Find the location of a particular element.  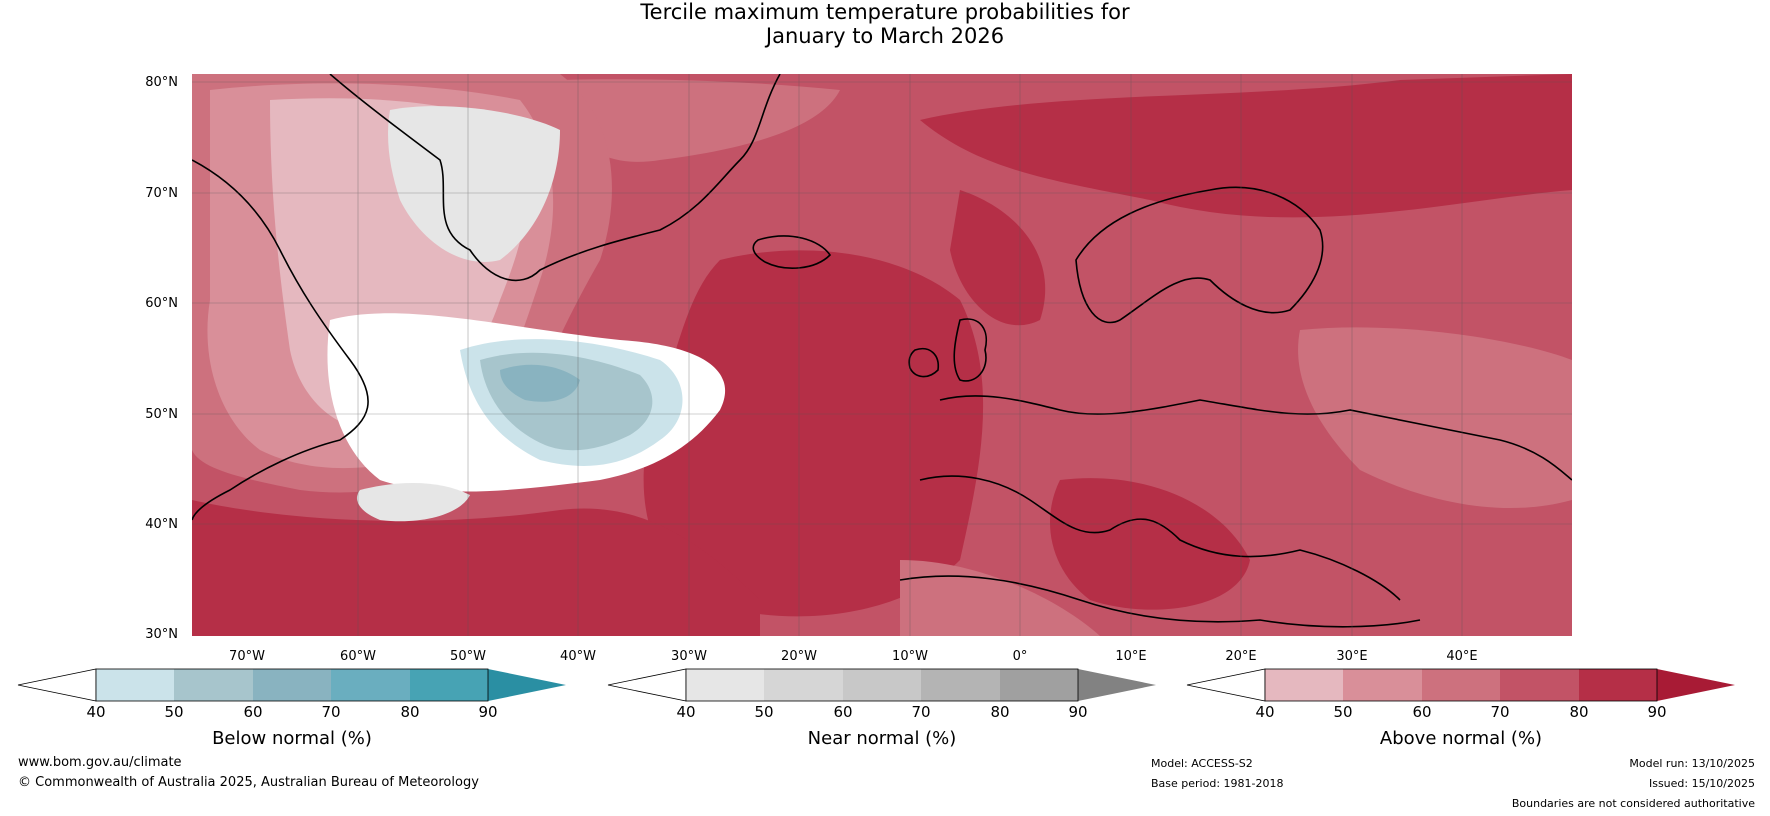

lon-label-10w: 10°W is located at coordinates (910, 656).